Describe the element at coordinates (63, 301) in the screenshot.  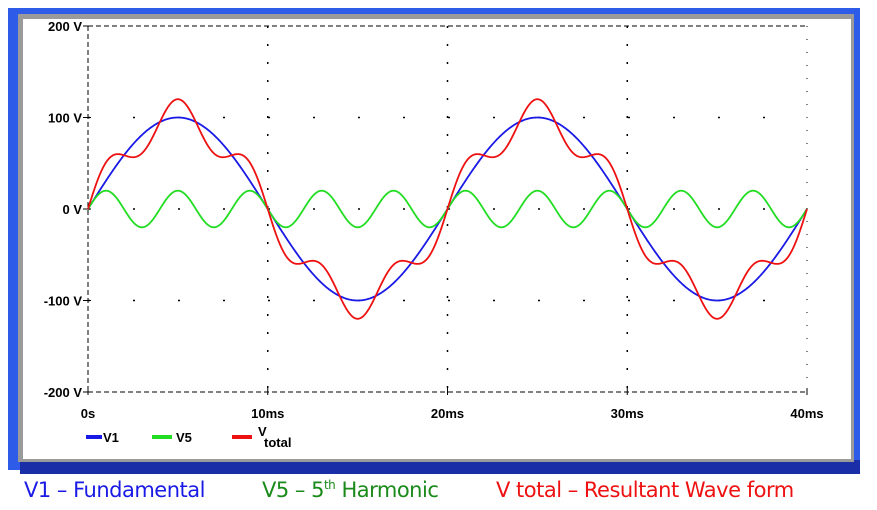
I see `y-tick-label: -100 V` at that location.